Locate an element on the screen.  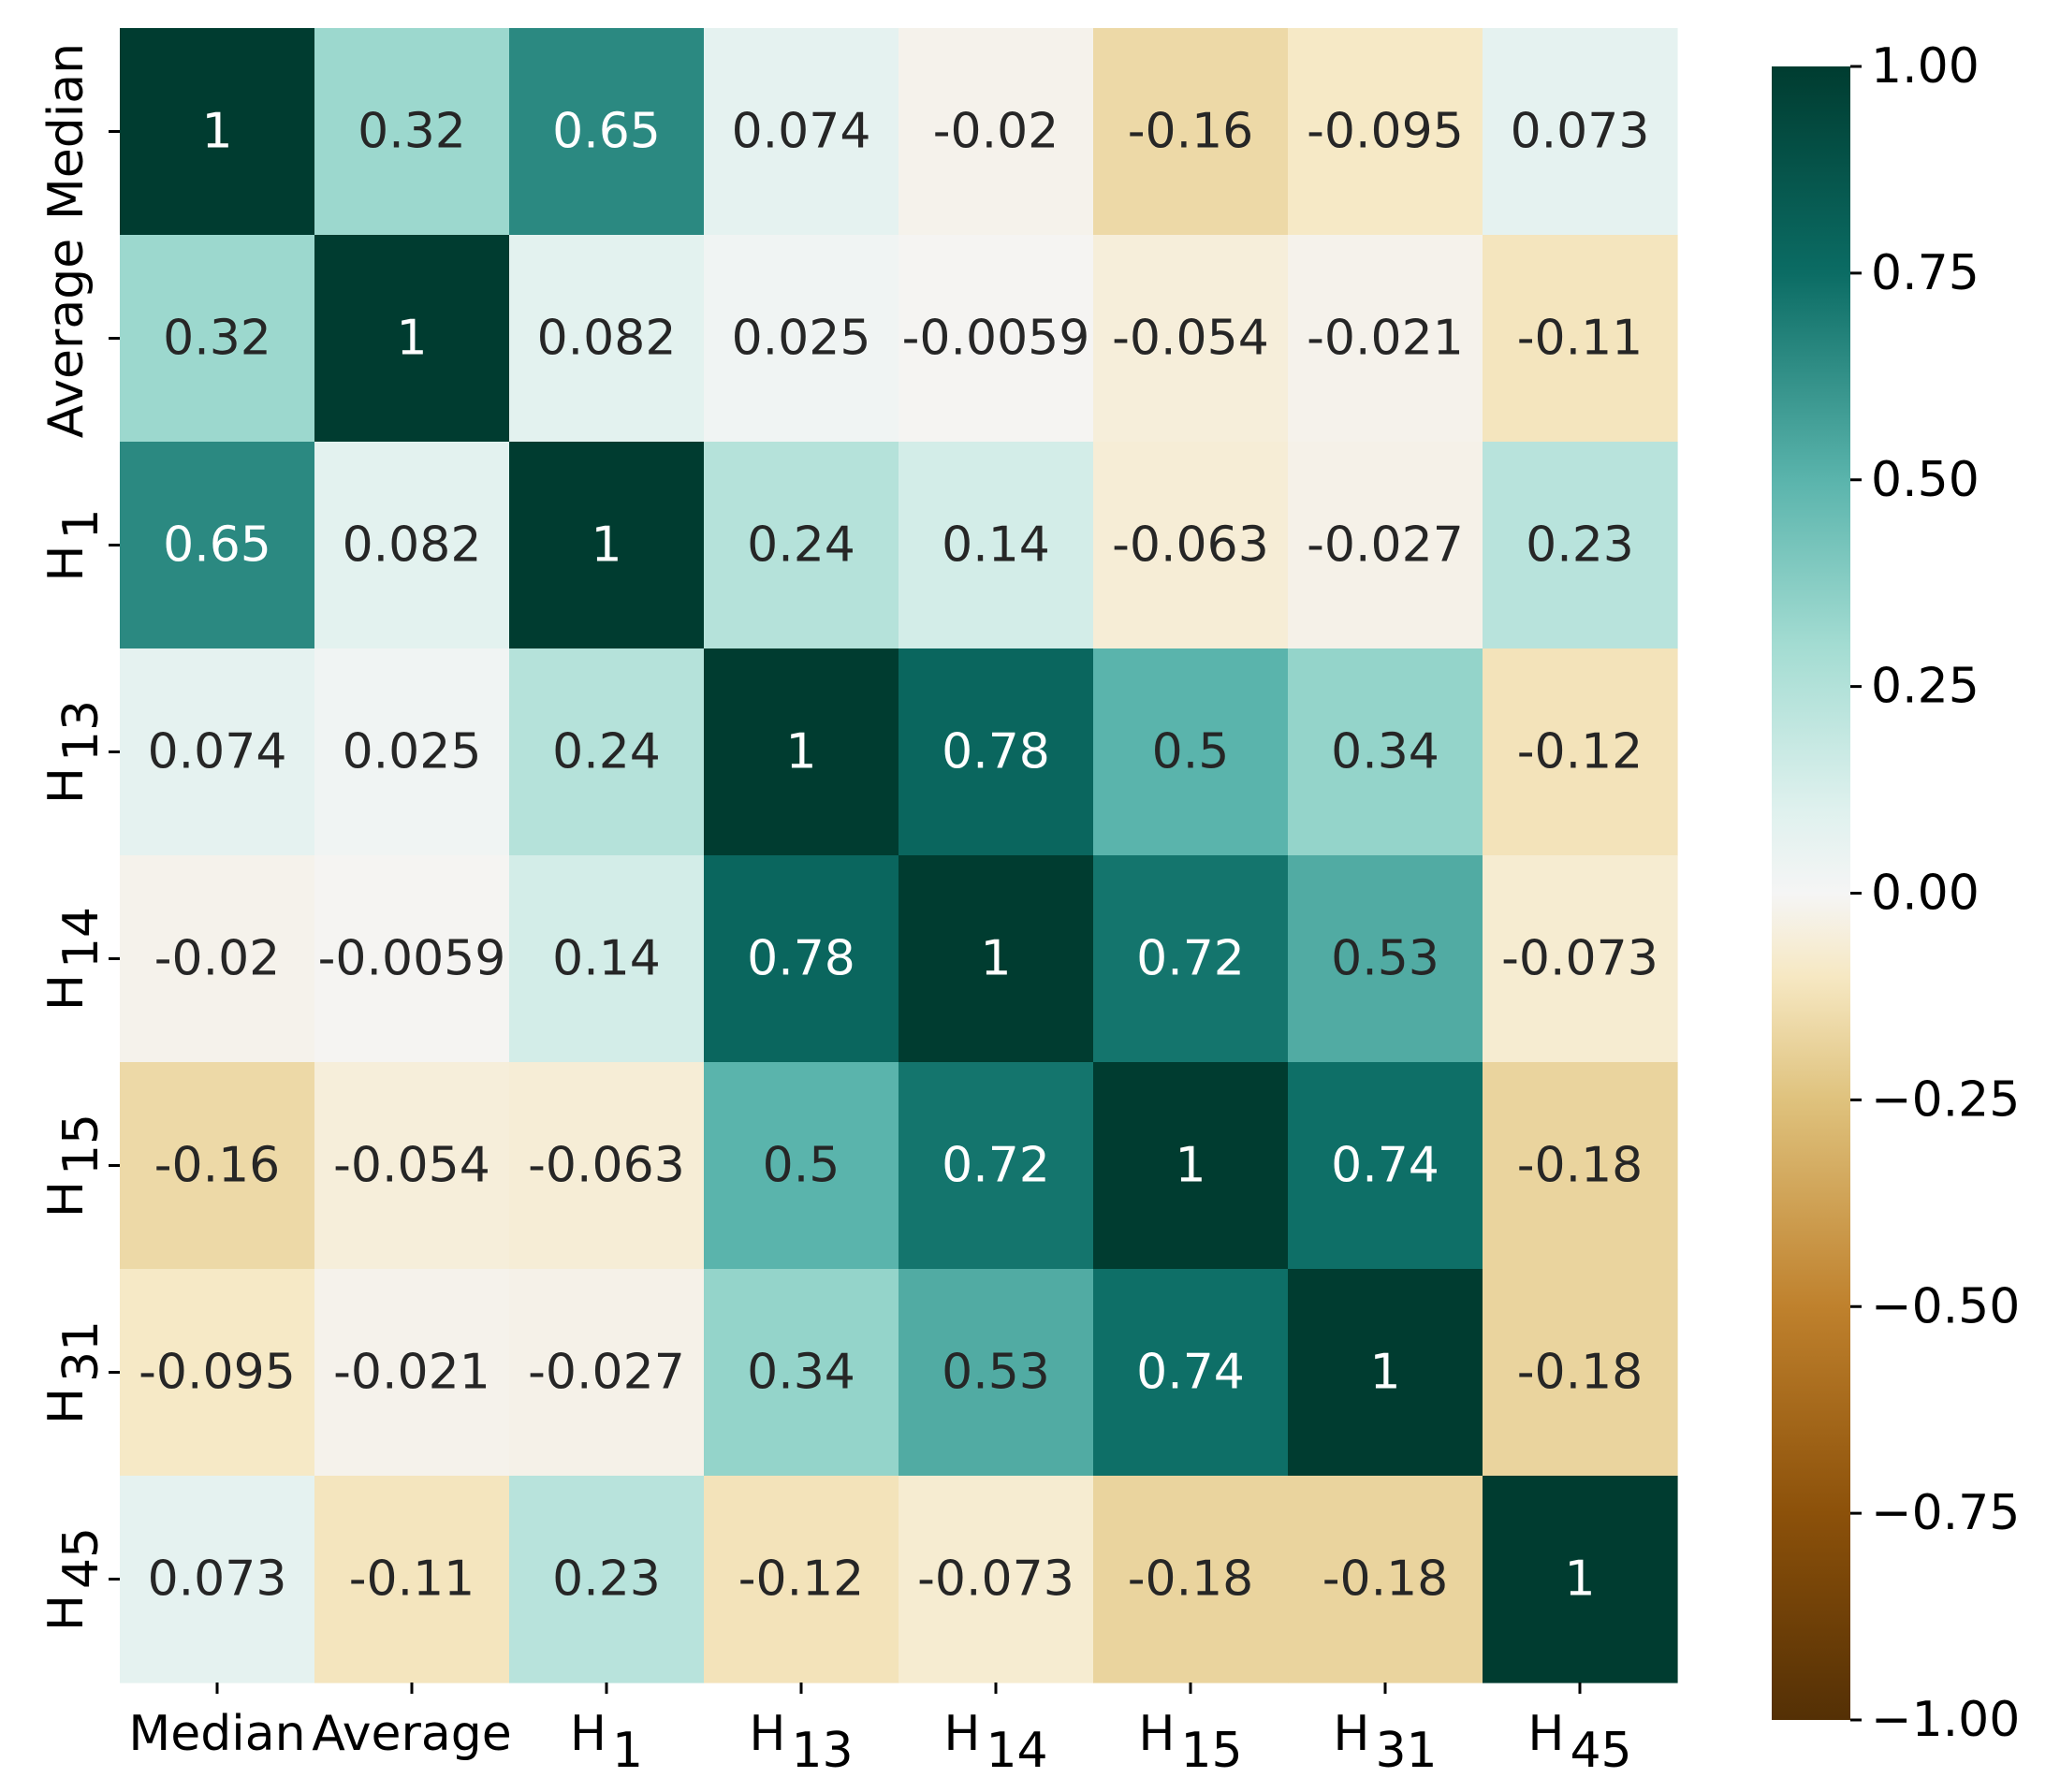
x-tick-label-average: Average is located at coordinates (412, 1734).